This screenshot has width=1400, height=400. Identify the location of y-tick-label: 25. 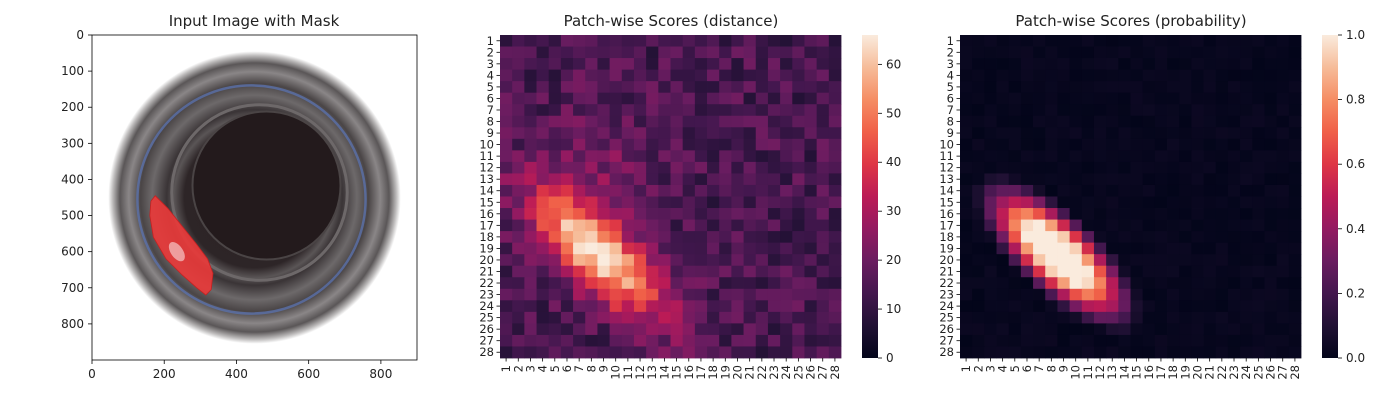
(486, 318).